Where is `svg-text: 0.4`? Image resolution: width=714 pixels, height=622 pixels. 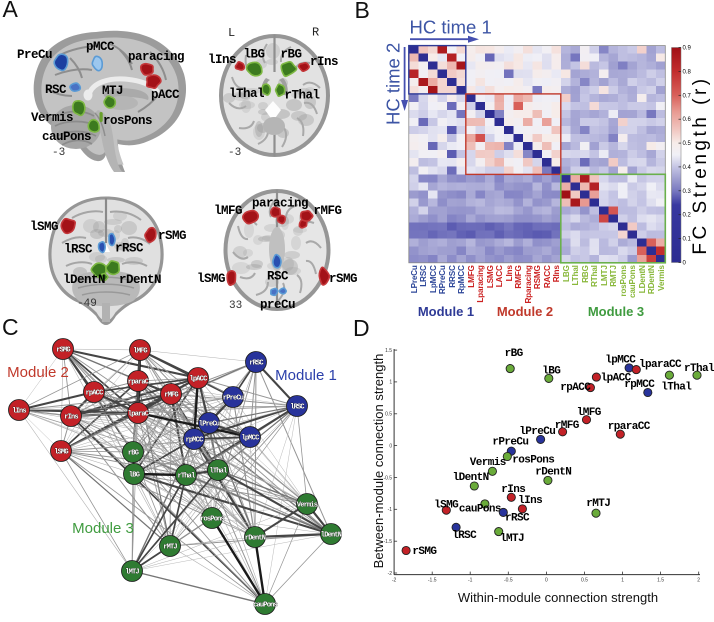
svg-text: 0.4 is located at coordinates (687, 168).